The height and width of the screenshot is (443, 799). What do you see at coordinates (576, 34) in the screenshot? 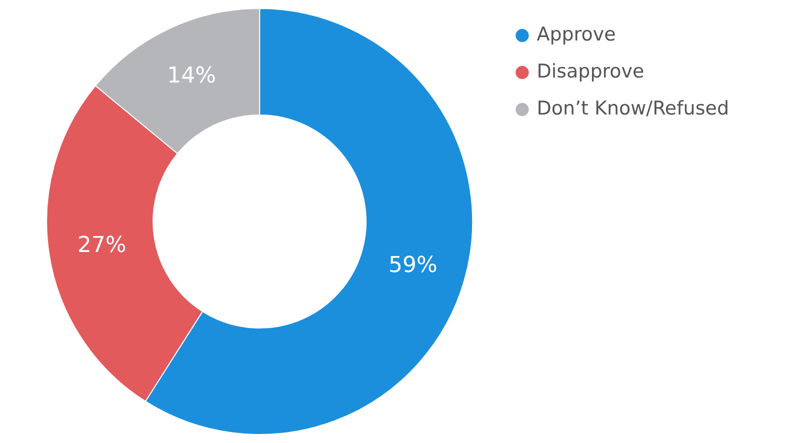
I see `legend-label: Approve` at bounding box center [576, 34].